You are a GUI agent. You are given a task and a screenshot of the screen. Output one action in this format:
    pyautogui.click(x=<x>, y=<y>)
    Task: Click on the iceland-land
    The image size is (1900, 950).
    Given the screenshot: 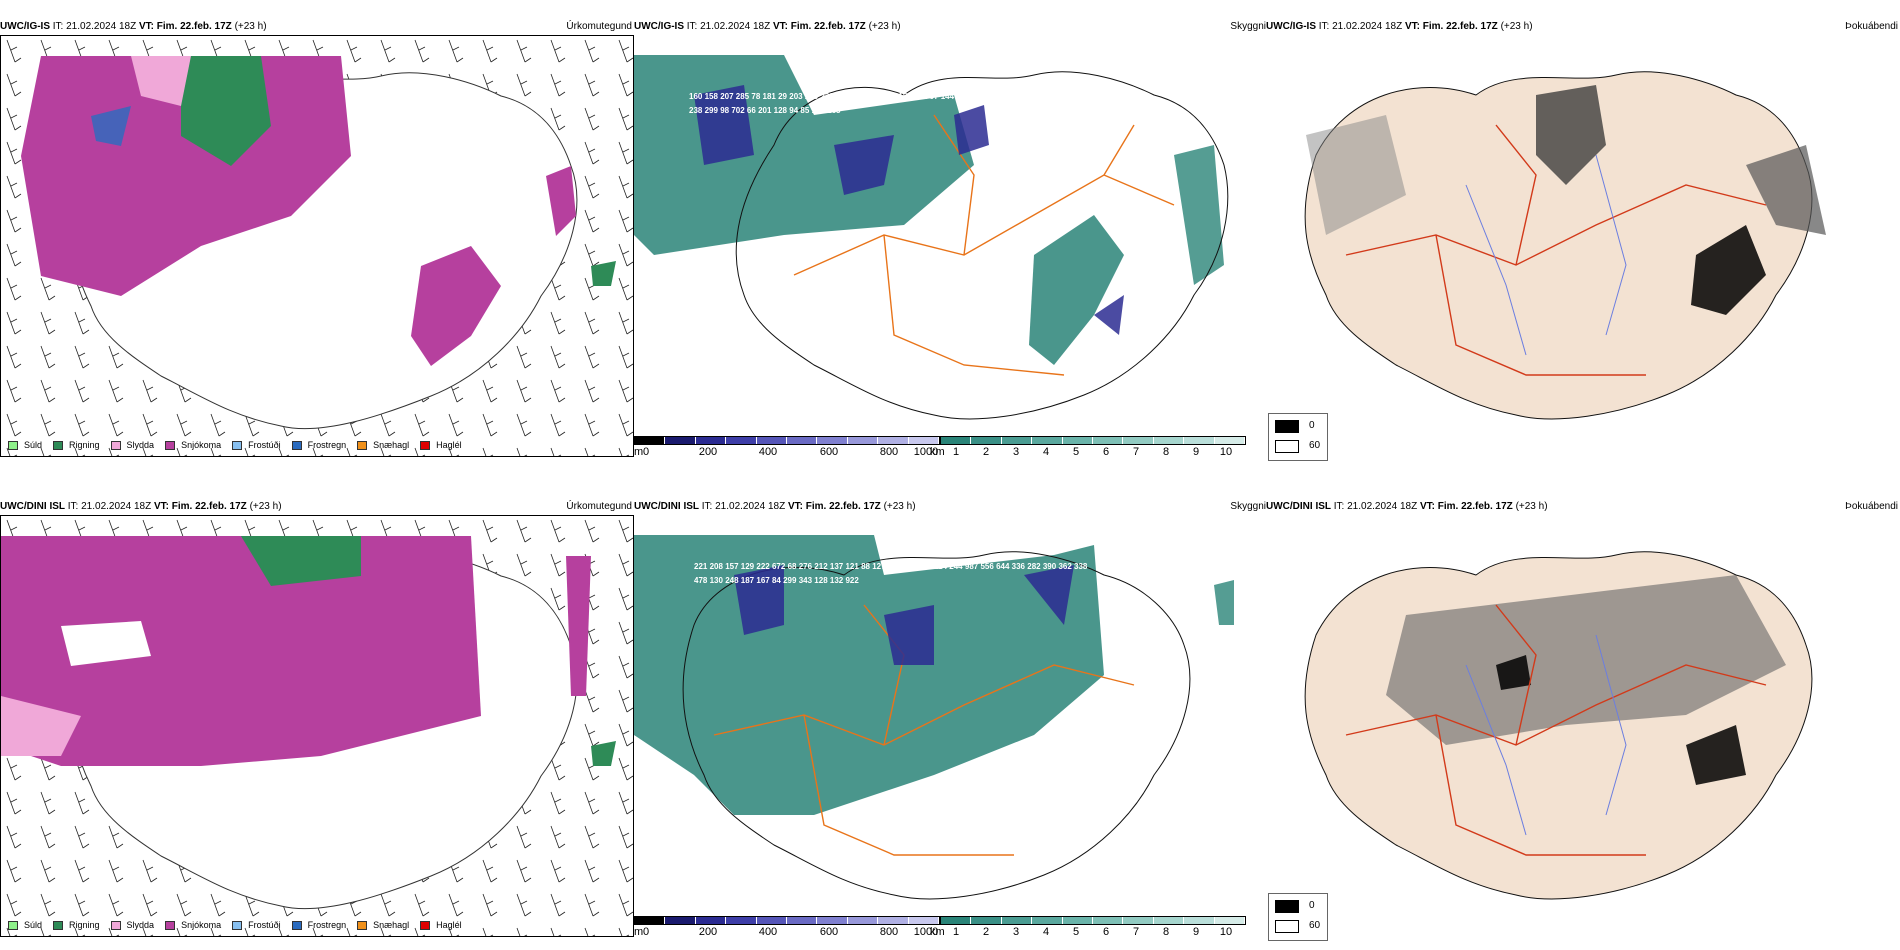 What is the action you would take?
    pyautogui.click(x=1558, y=245)
    